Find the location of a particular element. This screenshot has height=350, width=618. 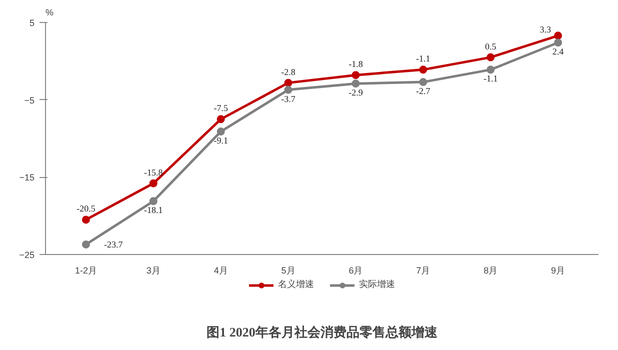

data-label: 0.5 is located at coordinates (490, 46).